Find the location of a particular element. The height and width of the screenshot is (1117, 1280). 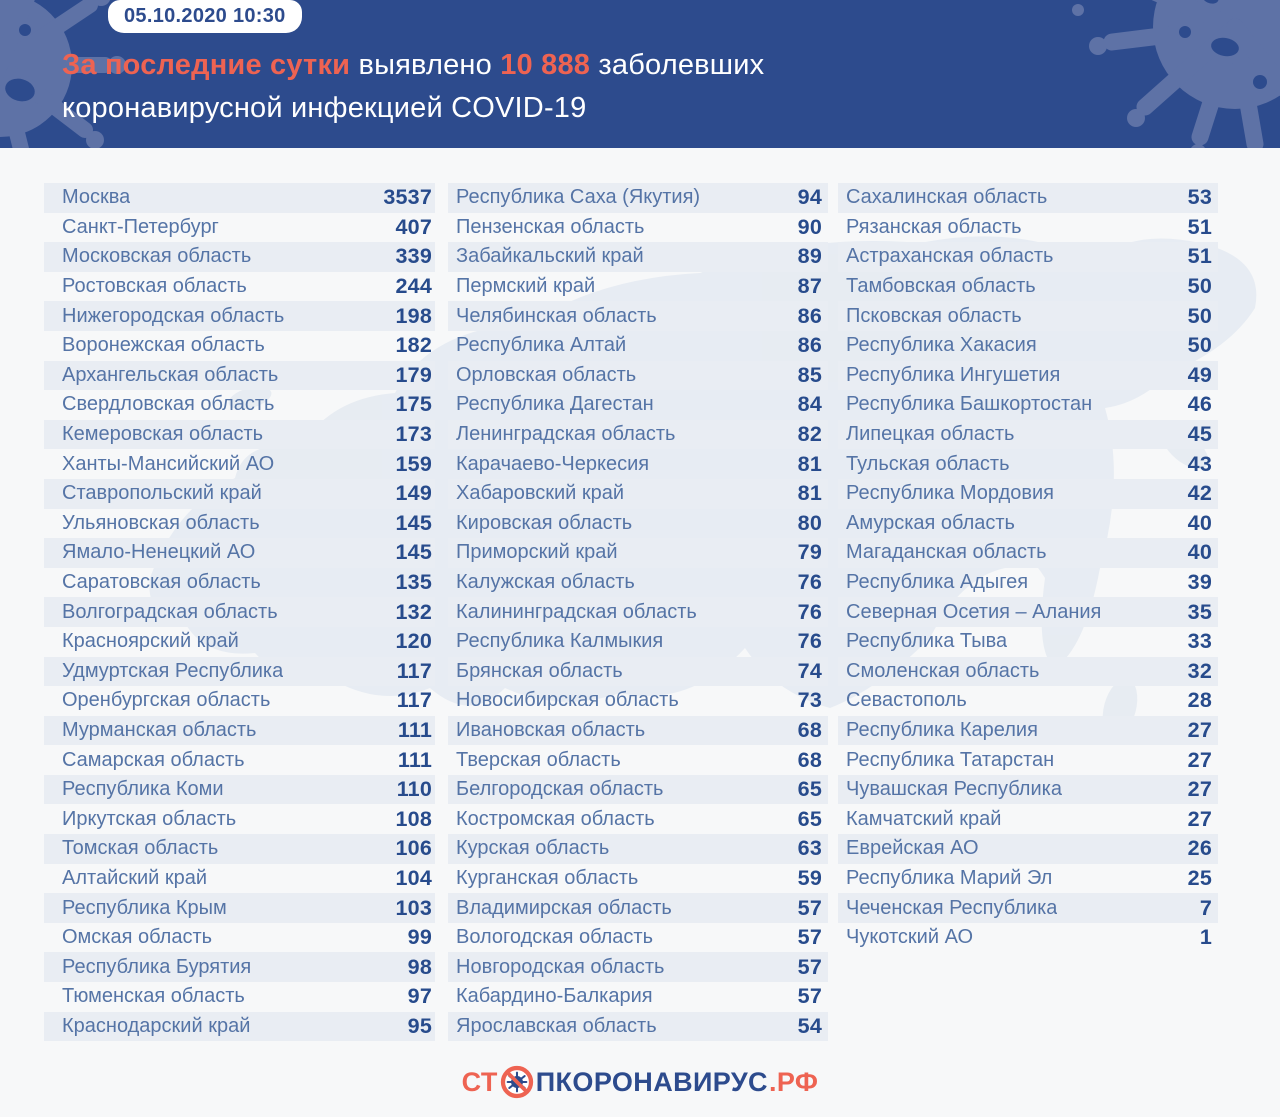

table-row: Республика Тыва 33 is located at coordinates (1028, 642).